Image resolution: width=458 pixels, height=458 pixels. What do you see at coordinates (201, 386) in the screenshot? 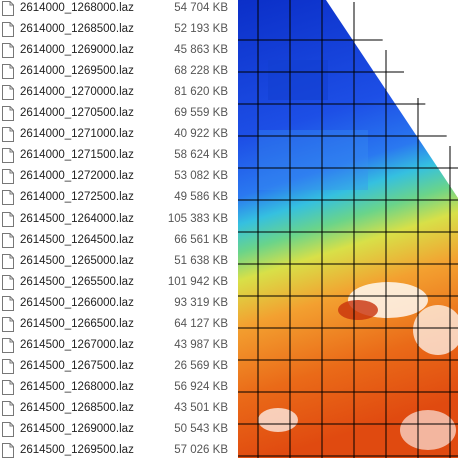
I see `file-size: 56 924 KB` at bounding box center [201, 386].